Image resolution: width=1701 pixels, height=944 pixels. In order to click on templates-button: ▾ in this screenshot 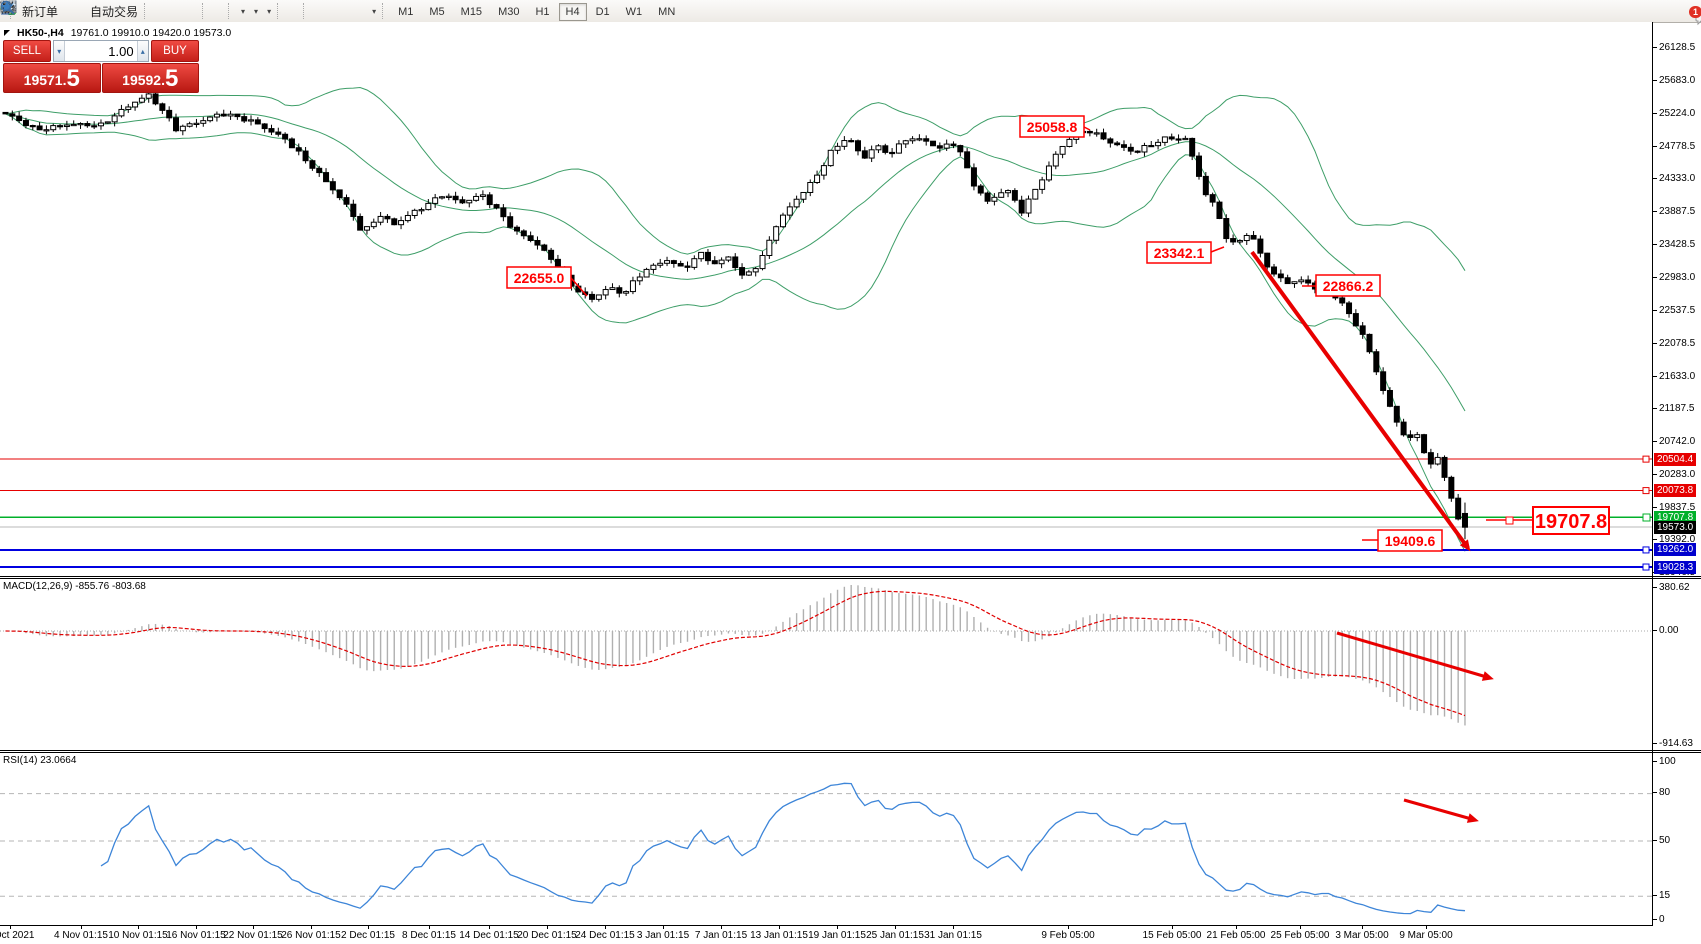, I will do `click(137, 10)`.